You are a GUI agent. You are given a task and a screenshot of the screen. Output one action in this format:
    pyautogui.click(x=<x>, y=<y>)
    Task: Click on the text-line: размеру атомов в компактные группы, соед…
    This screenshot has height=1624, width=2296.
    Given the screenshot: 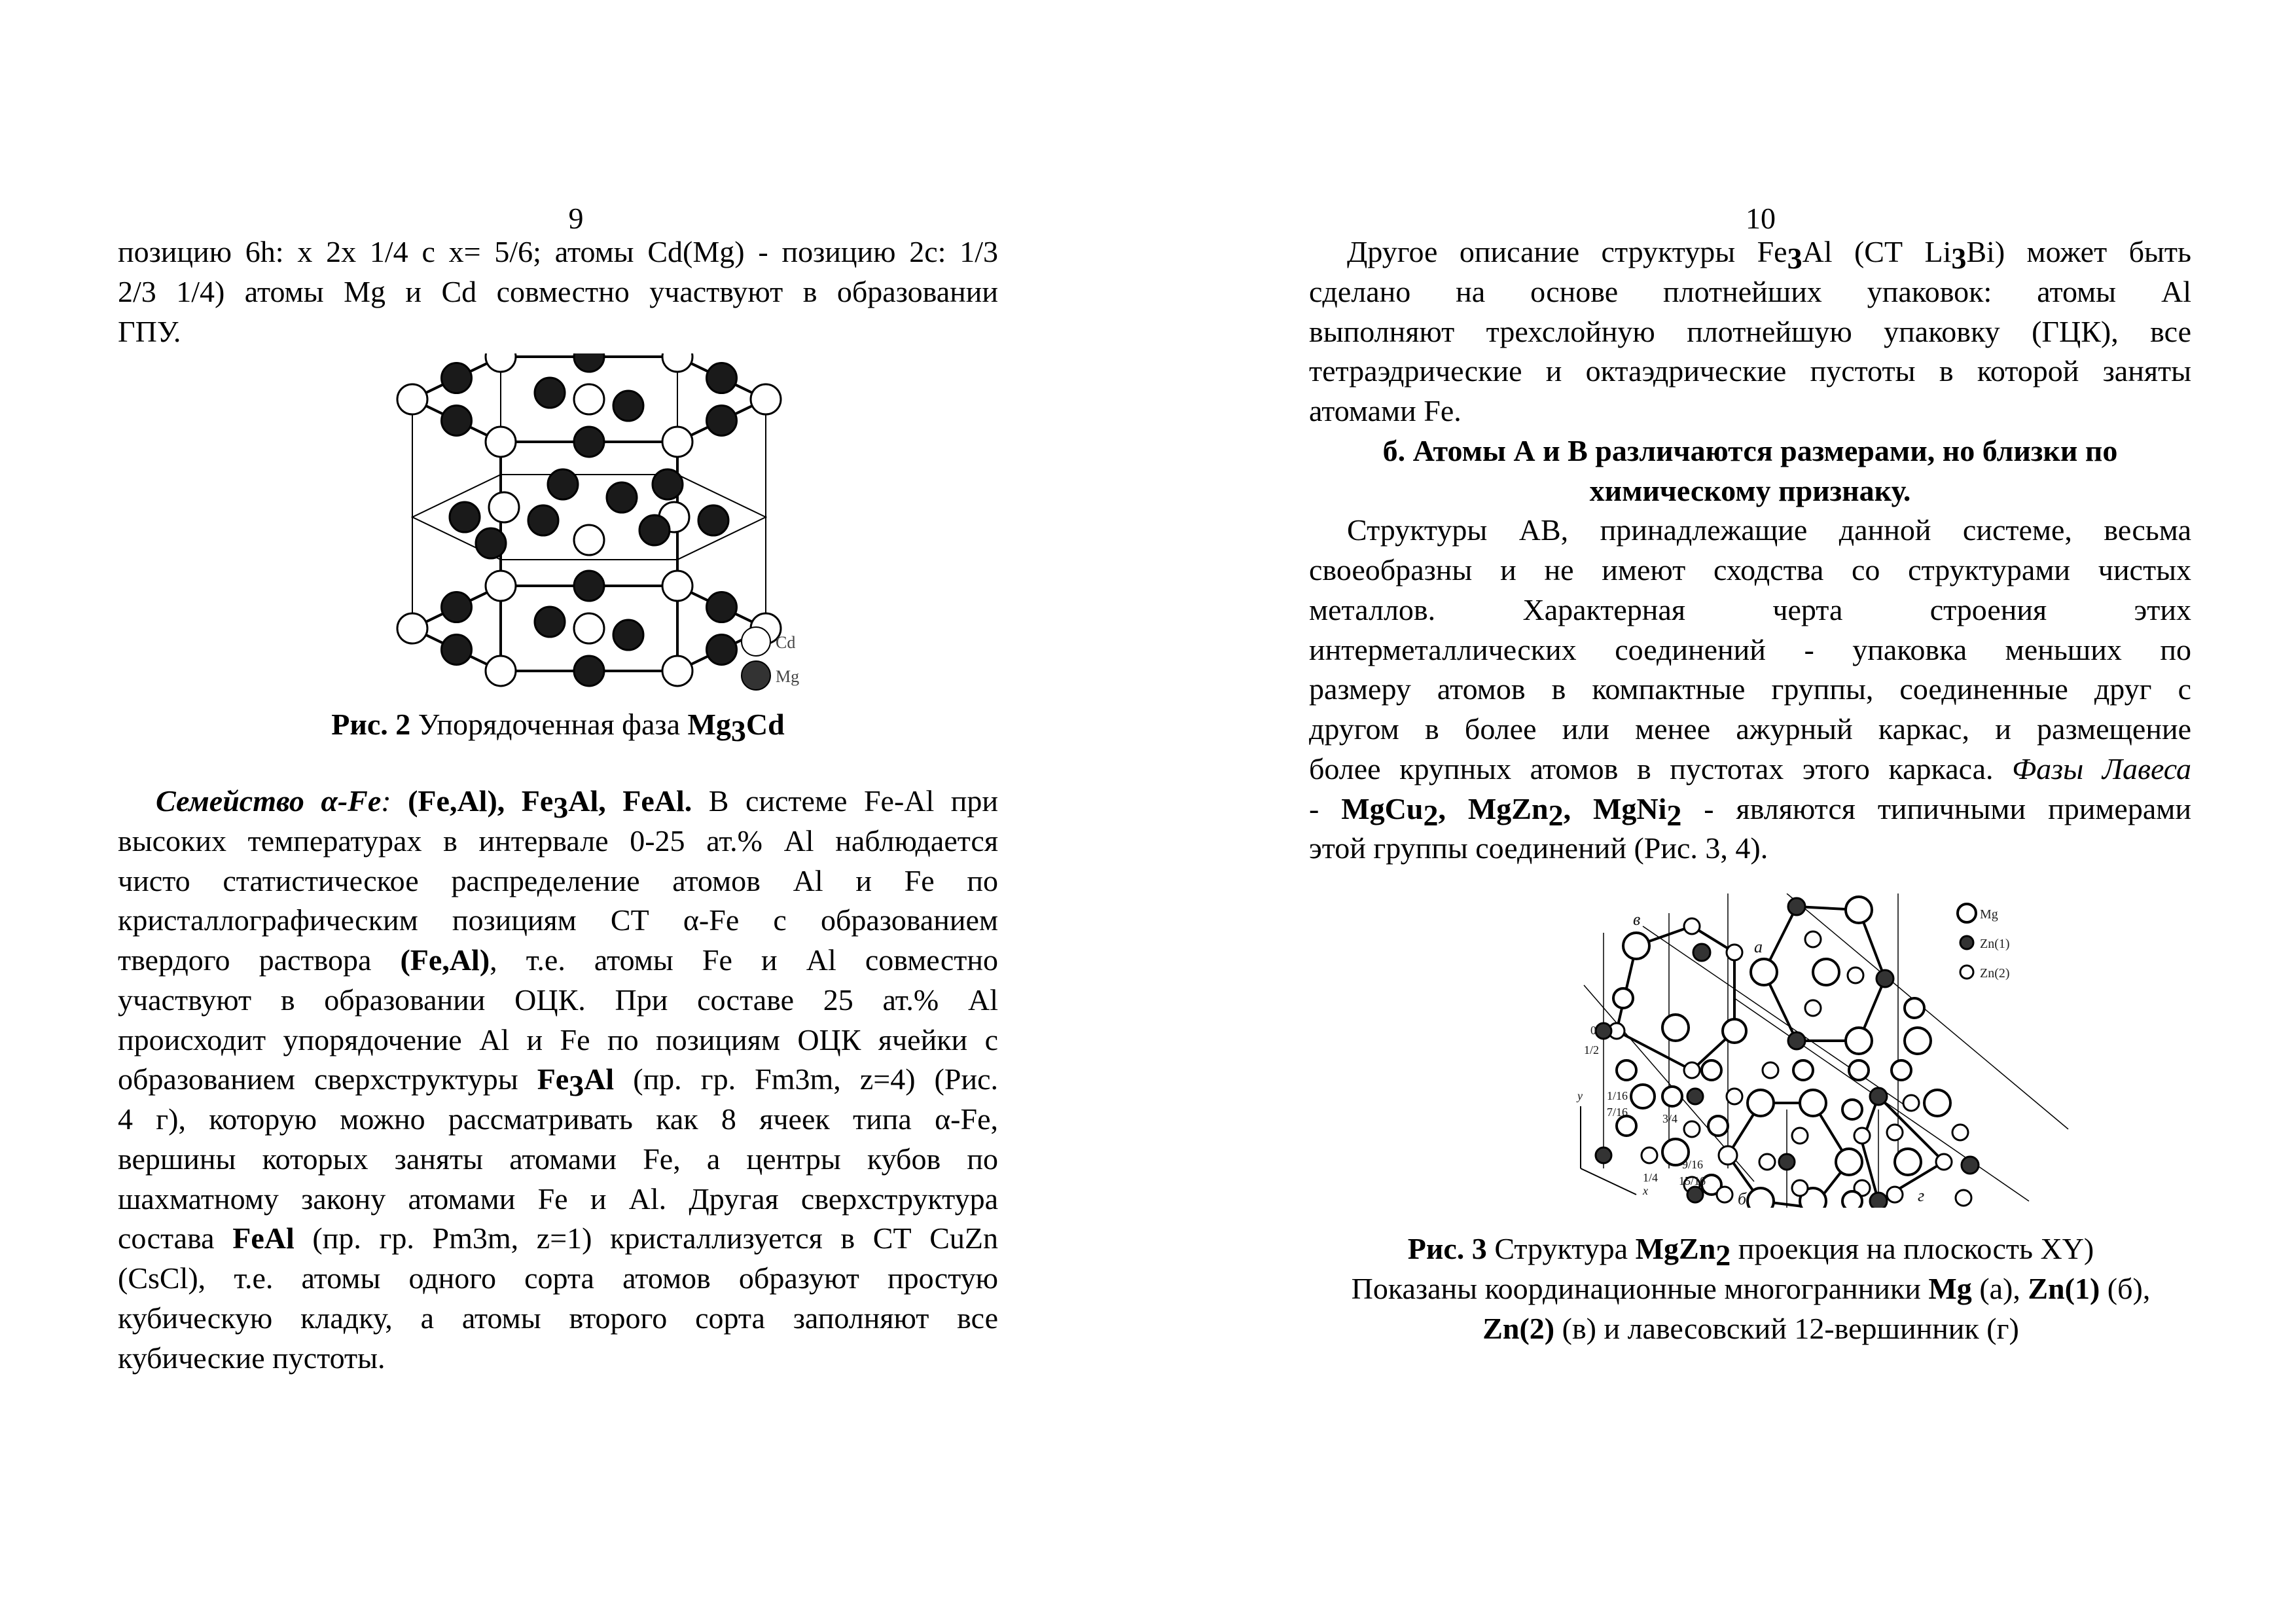 What is the action you would take?
    pyautogui.click(x=1750, y=690)
    